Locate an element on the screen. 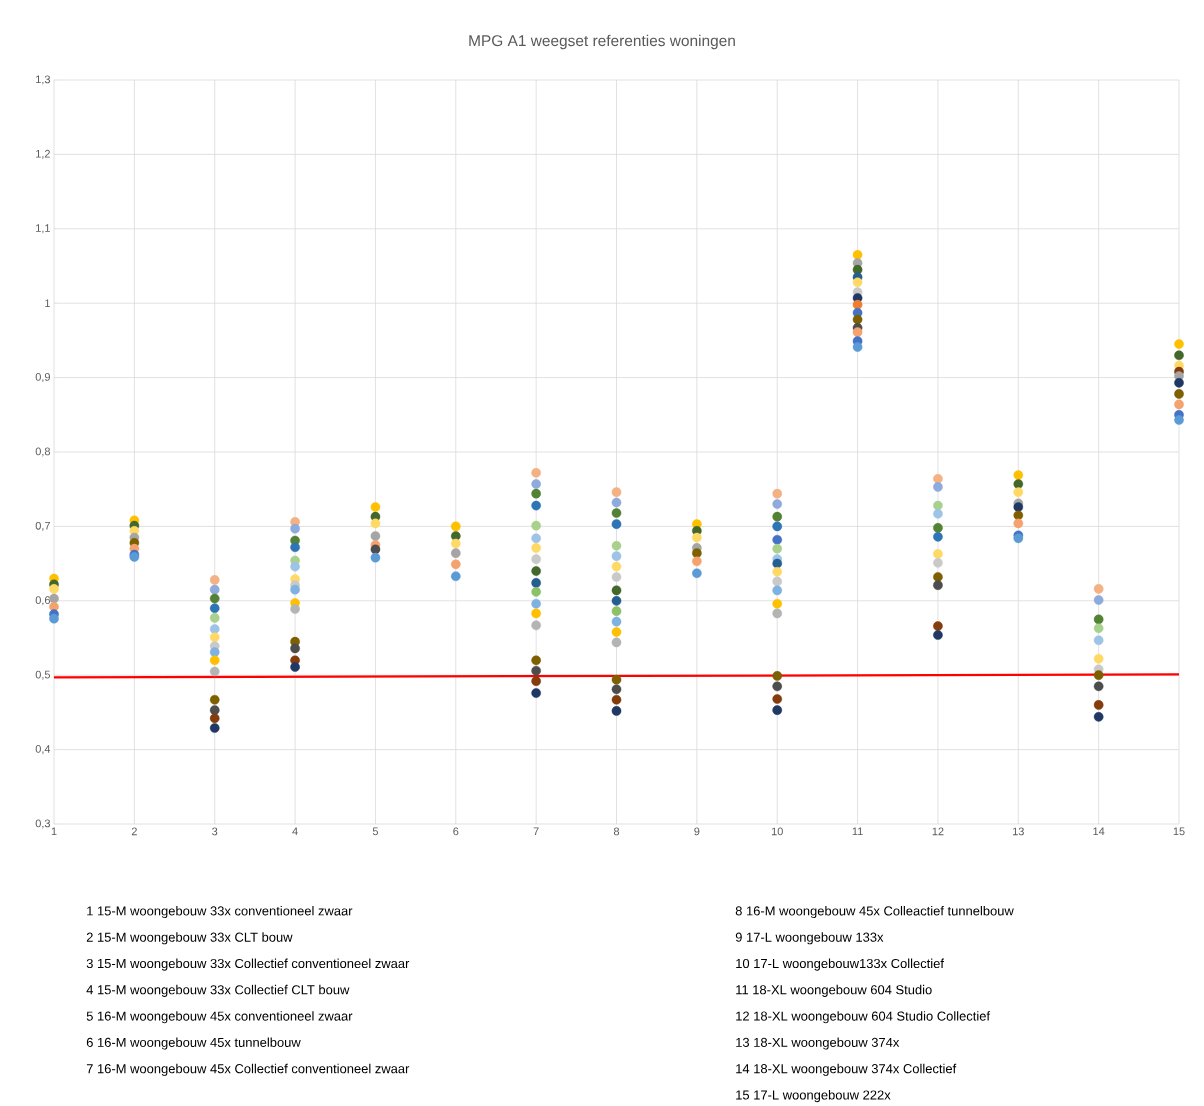 The width and height of the screenshot is (1204, 1106). text: 12 18-XL woongebouw 604 Studio Collectief is located at coordinates (863, 1017).